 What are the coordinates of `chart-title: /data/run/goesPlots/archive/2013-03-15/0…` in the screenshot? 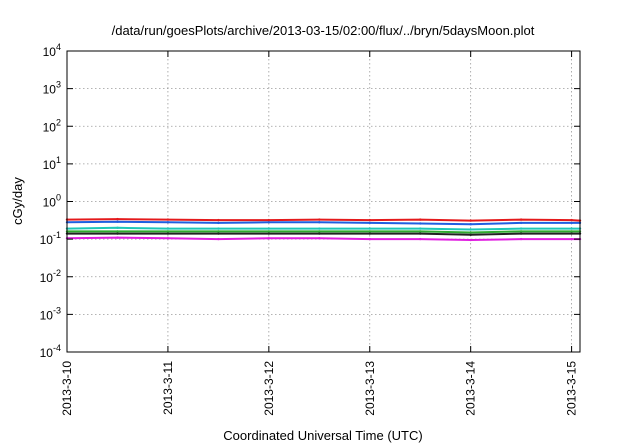 It's located at (323, 30).